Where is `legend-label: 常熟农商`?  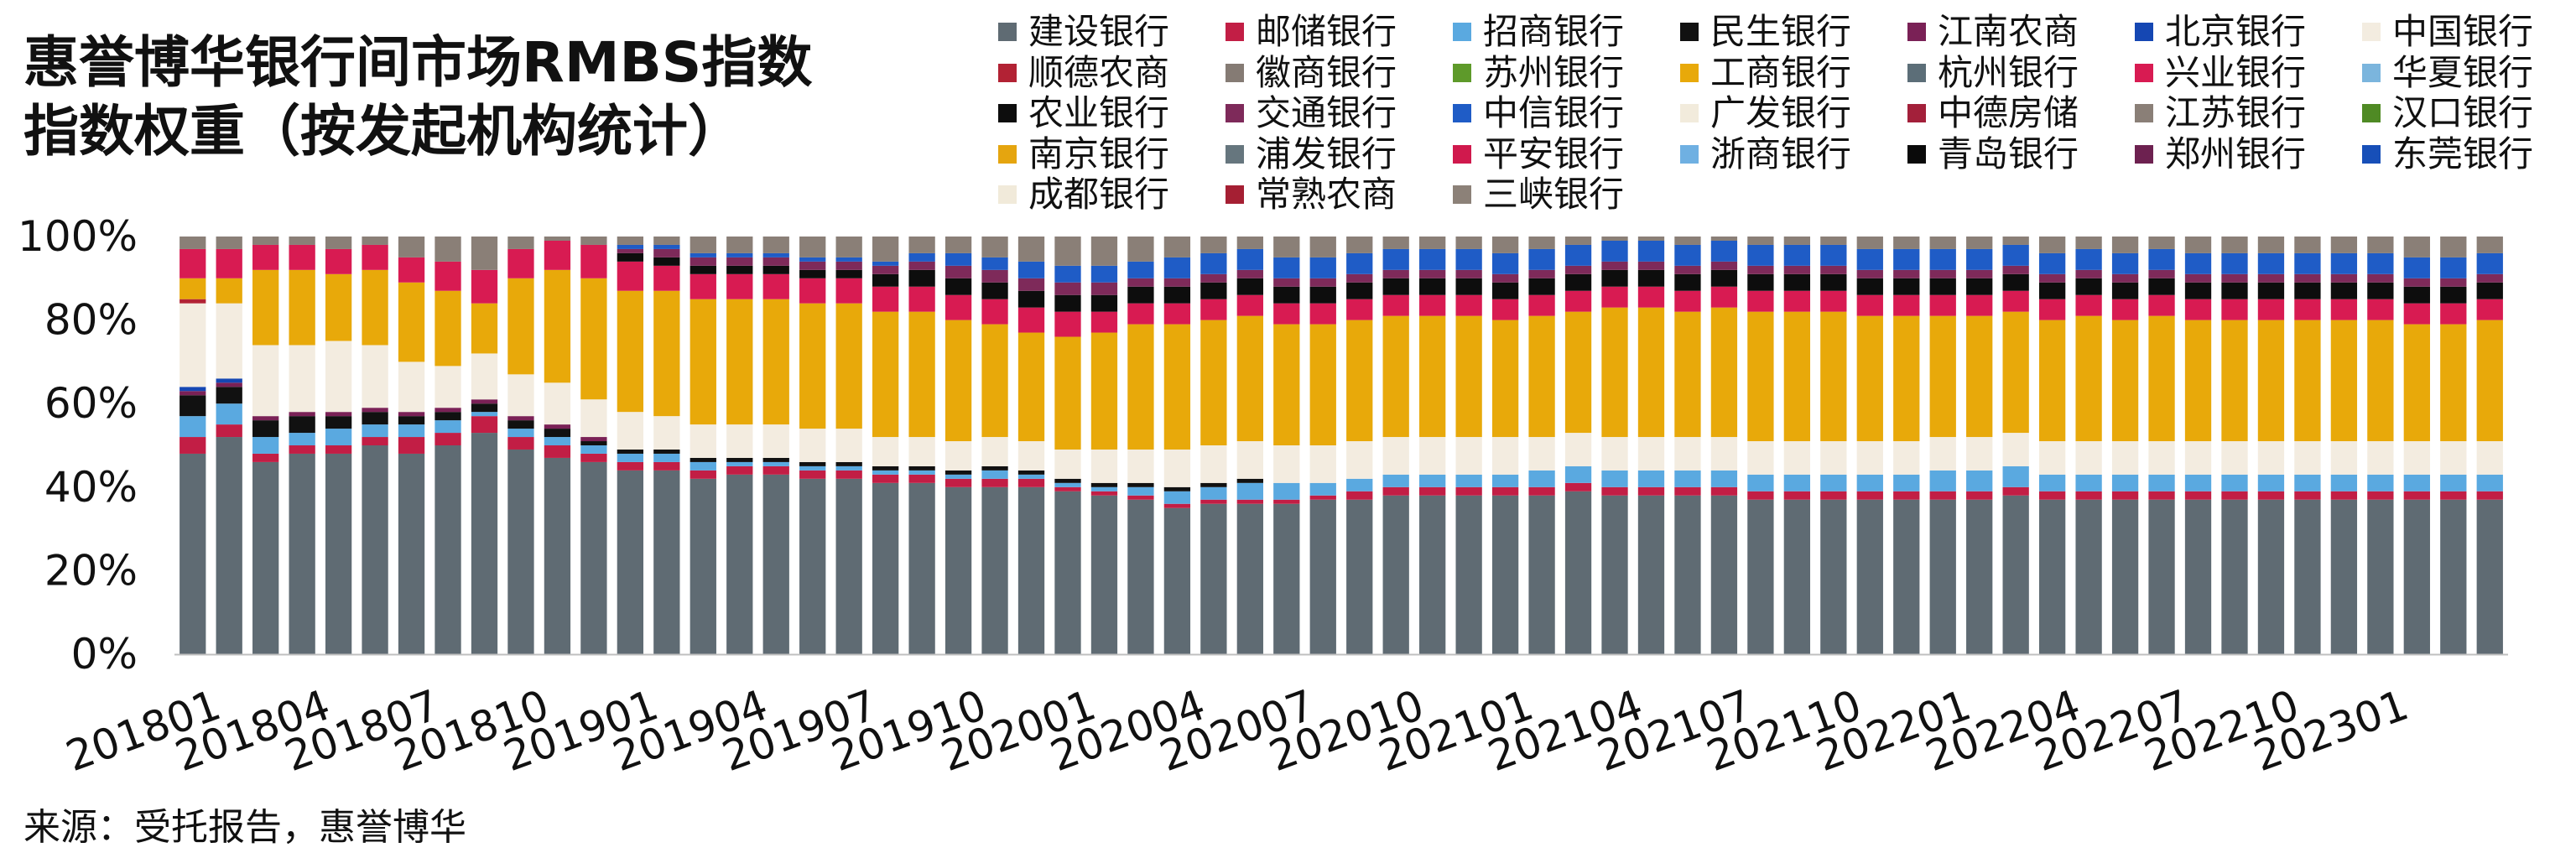
legend-label: 常熟农商 is located at coordinates (1326, 194).